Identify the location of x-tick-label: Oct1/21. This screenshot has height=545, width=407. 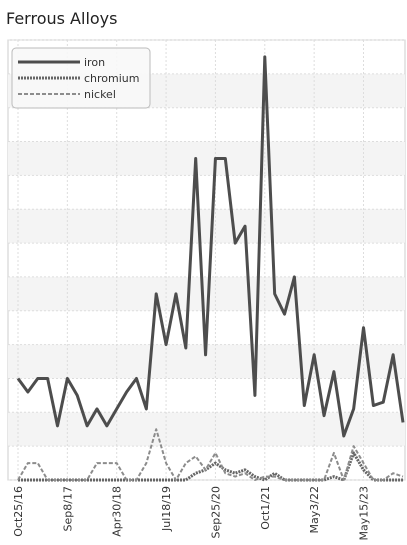
(265, 508).